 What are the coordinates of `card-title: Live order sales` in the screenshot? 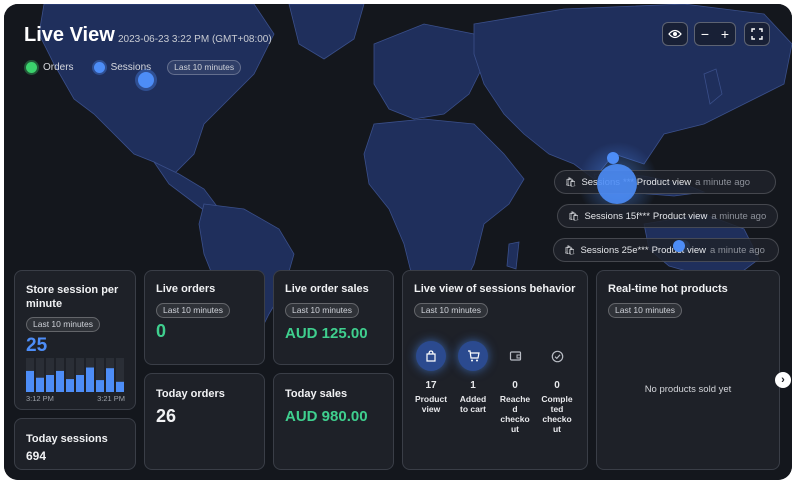 It's located at (327, 289).